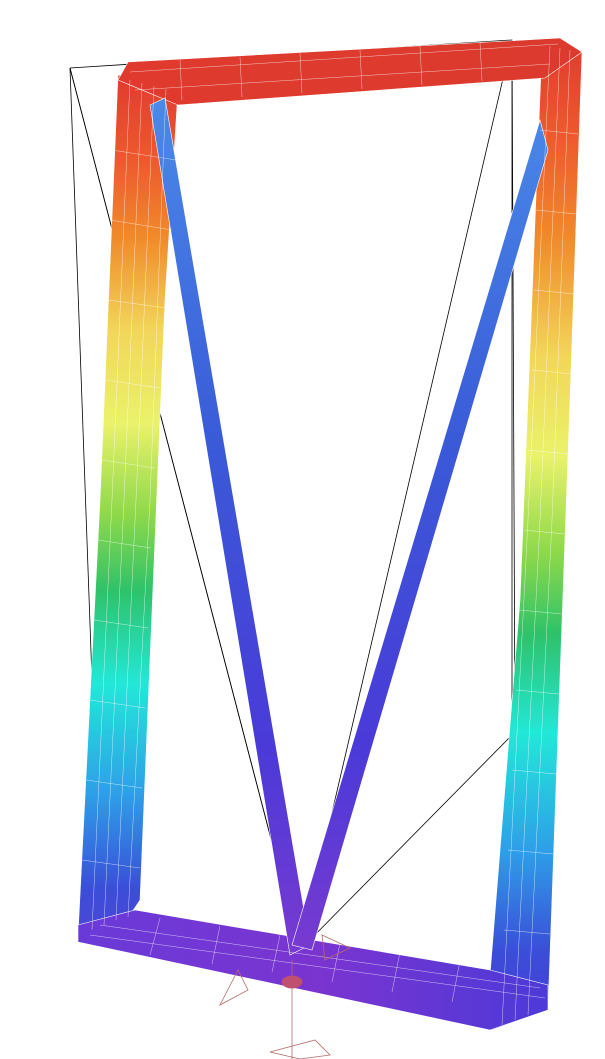 This screenshot has height=1059, width=605. Describe the element at coordinates (336, 947) in the screenshot. I see `support-right-icon` at that location.